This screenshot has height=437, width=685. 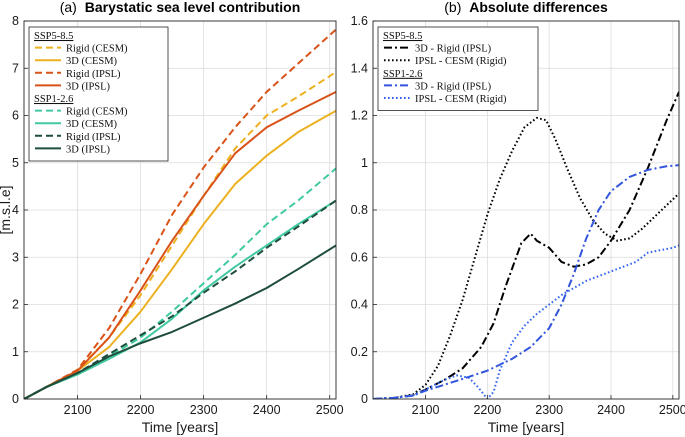 I want to click on y-tick-label: 5, so click(x=15, y=163).